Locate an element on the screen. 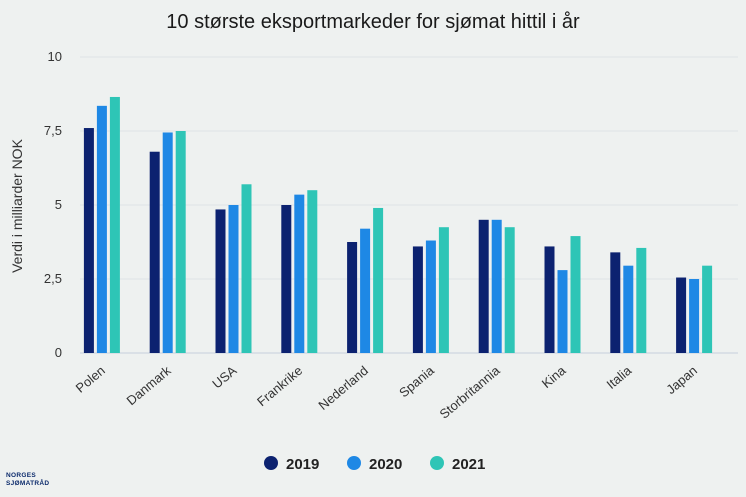  y-tick-label: 10 is located at coordinates (55, 56).